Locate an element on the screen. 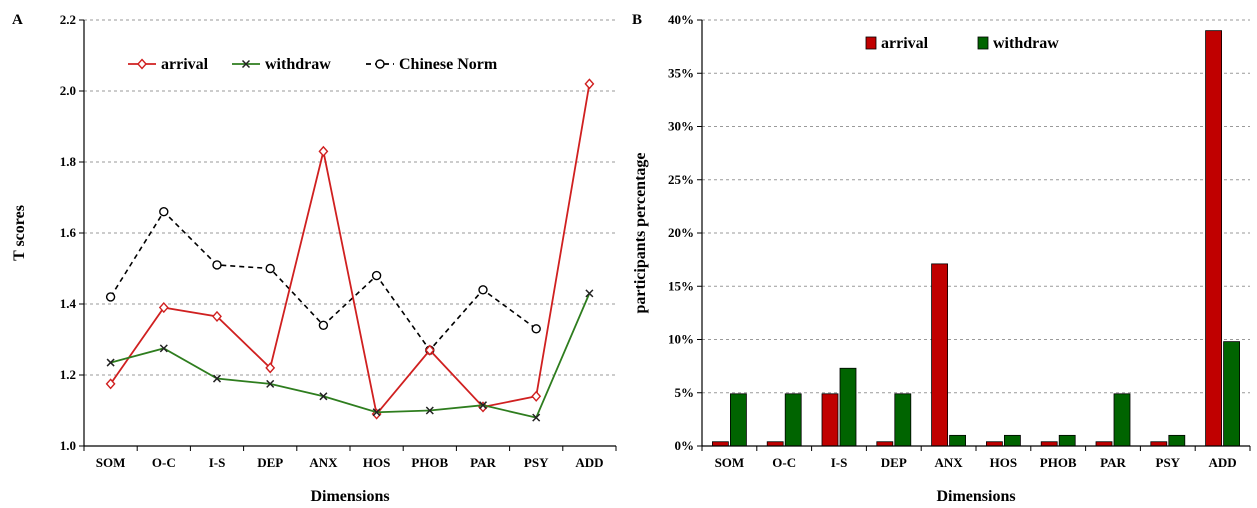 The height and width of the screenshot is (508, 1257). y-tick-label: 1.8 is located at coordinates (68, 161).